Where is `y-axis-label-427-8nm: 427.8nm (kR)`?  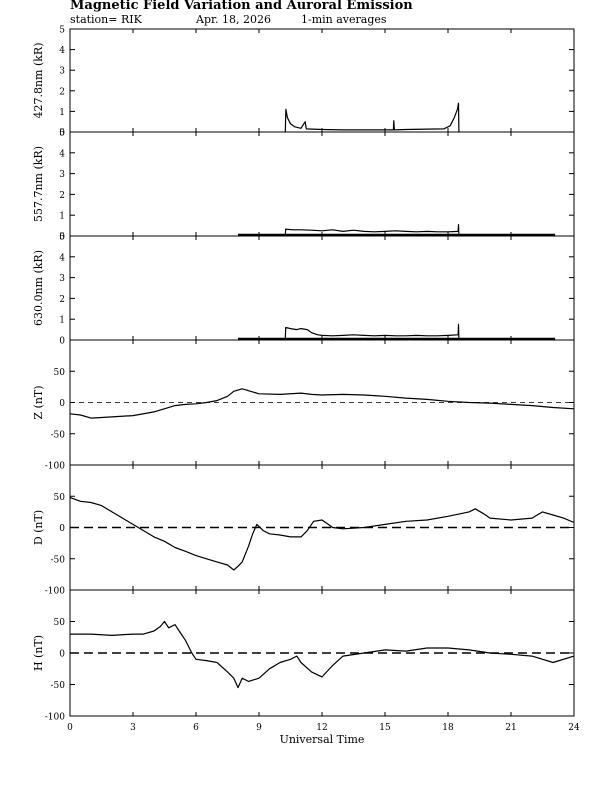
y-axis-label-427-8nm: 427.8nm (kR) is located at coordinates (38, 80).